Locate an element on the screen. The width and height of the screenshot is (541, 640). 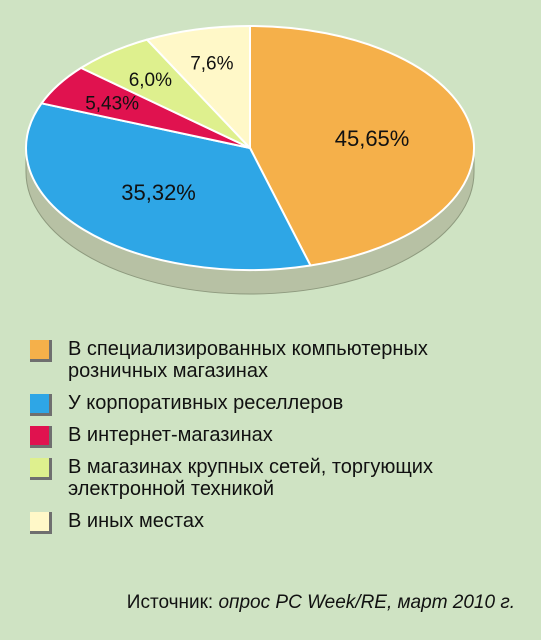
source-prefix: Источник: is located at coordinates (172, 602).